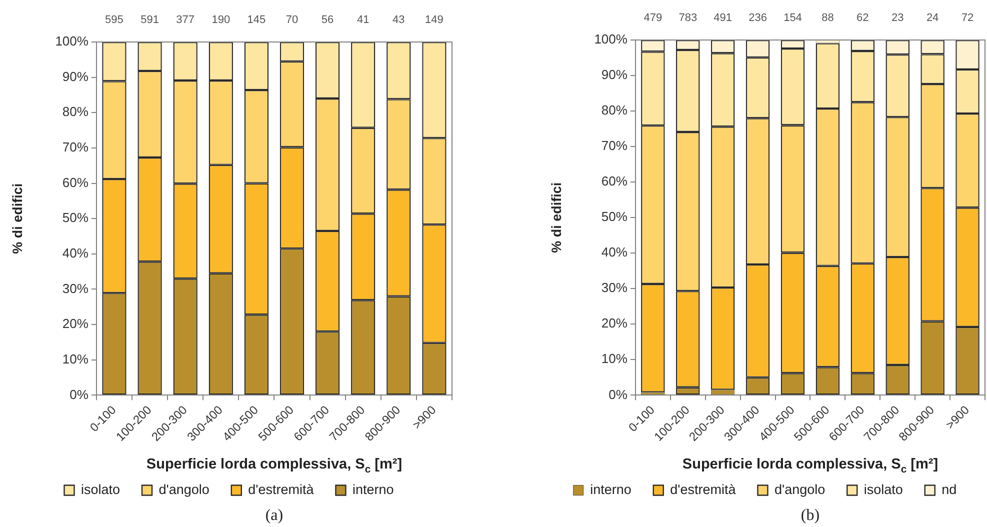 This screenshot has width=987, height=527. I want to click on text: 377, so click(185, 20).